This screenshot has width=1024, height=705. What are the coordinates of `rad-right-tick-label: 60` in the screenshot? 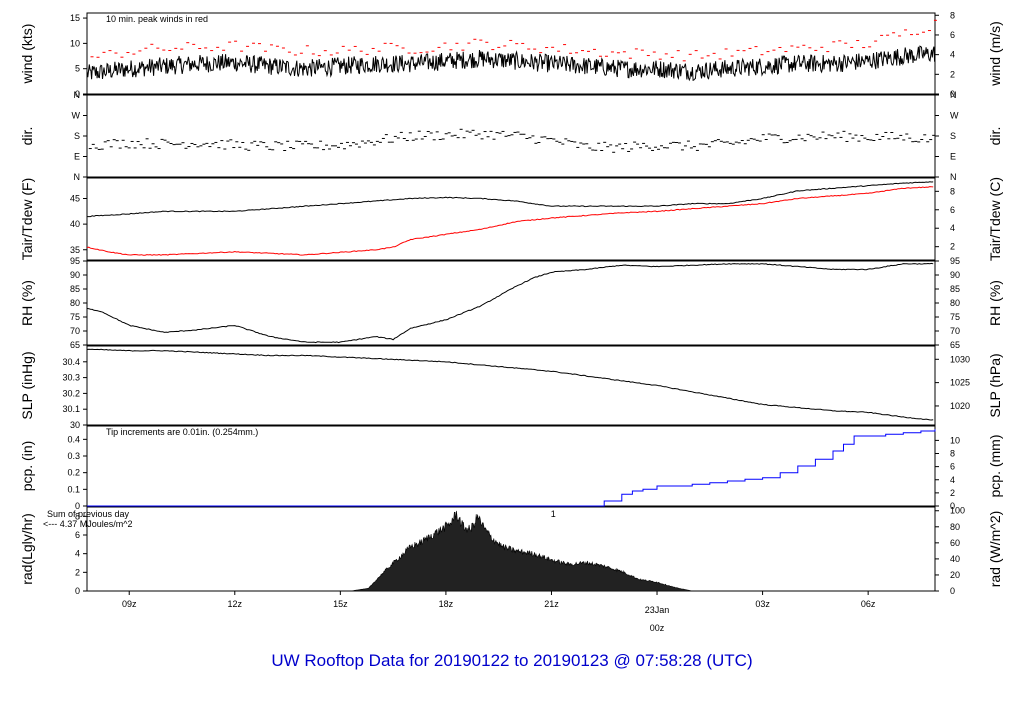 It's located at (955, 543).